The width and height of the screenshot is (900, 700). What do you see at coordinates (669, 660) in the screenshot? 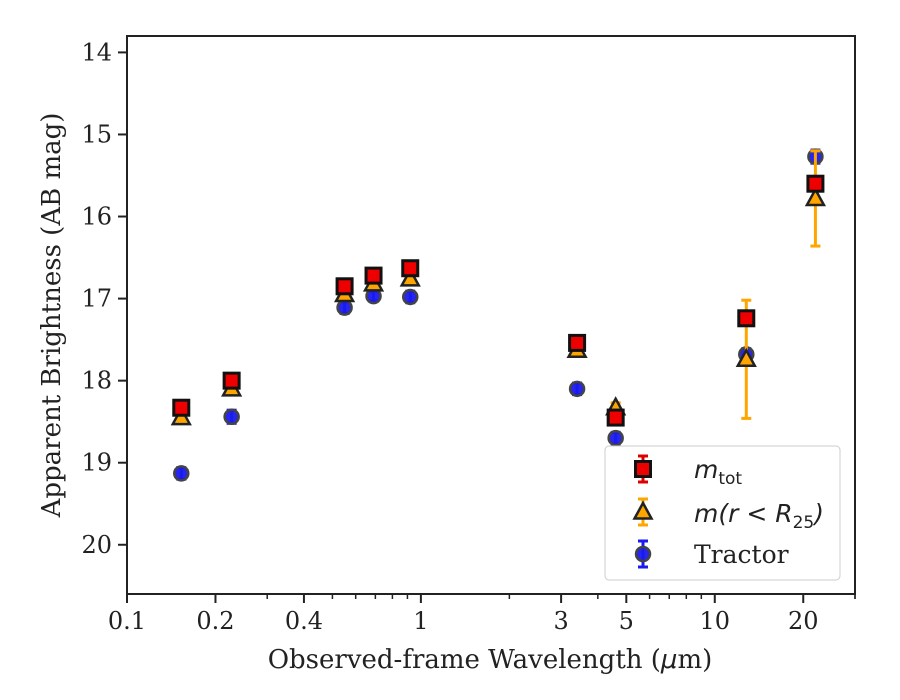
I see `x-axis-label-mu: μ` at bounding box center [669, 660].